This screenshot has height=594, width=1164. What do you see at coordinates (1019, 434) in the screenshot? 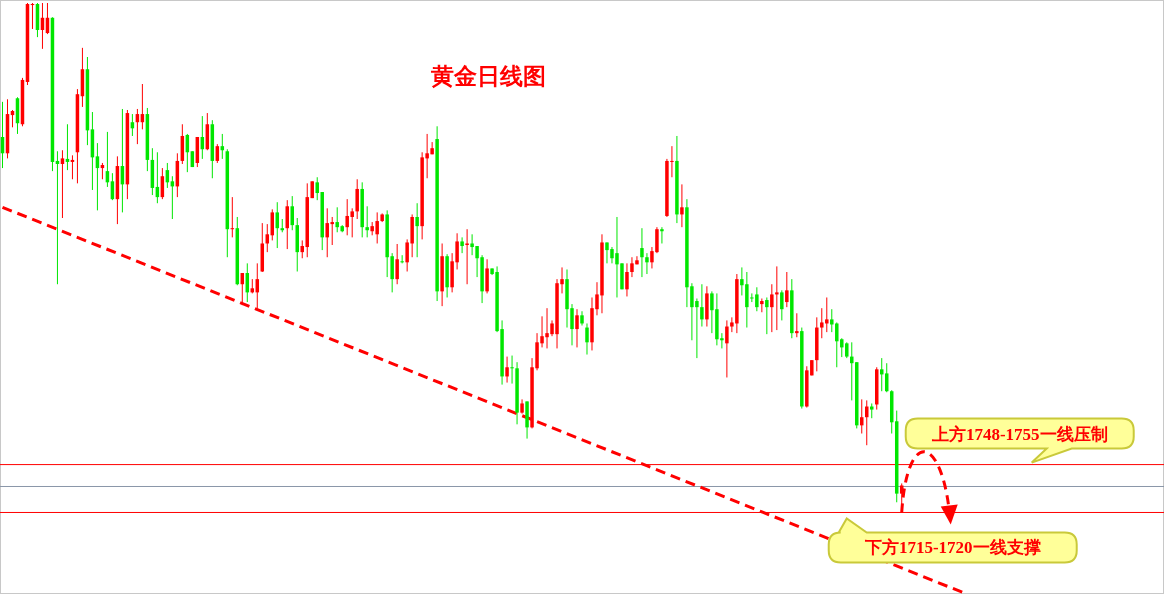
I see `annotation: 上方1748-1755一线压制` at bounding box center [1019, 434].